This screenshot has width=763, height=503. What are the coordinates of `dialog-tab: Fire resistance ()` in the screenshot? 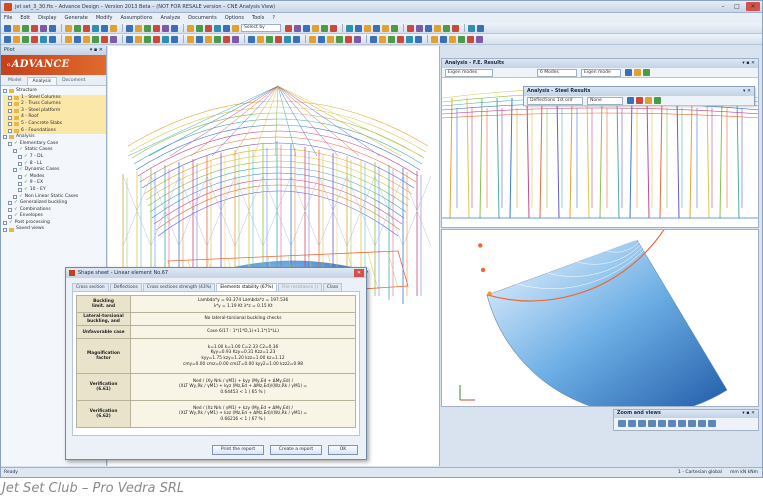 It's located at (300, 287).